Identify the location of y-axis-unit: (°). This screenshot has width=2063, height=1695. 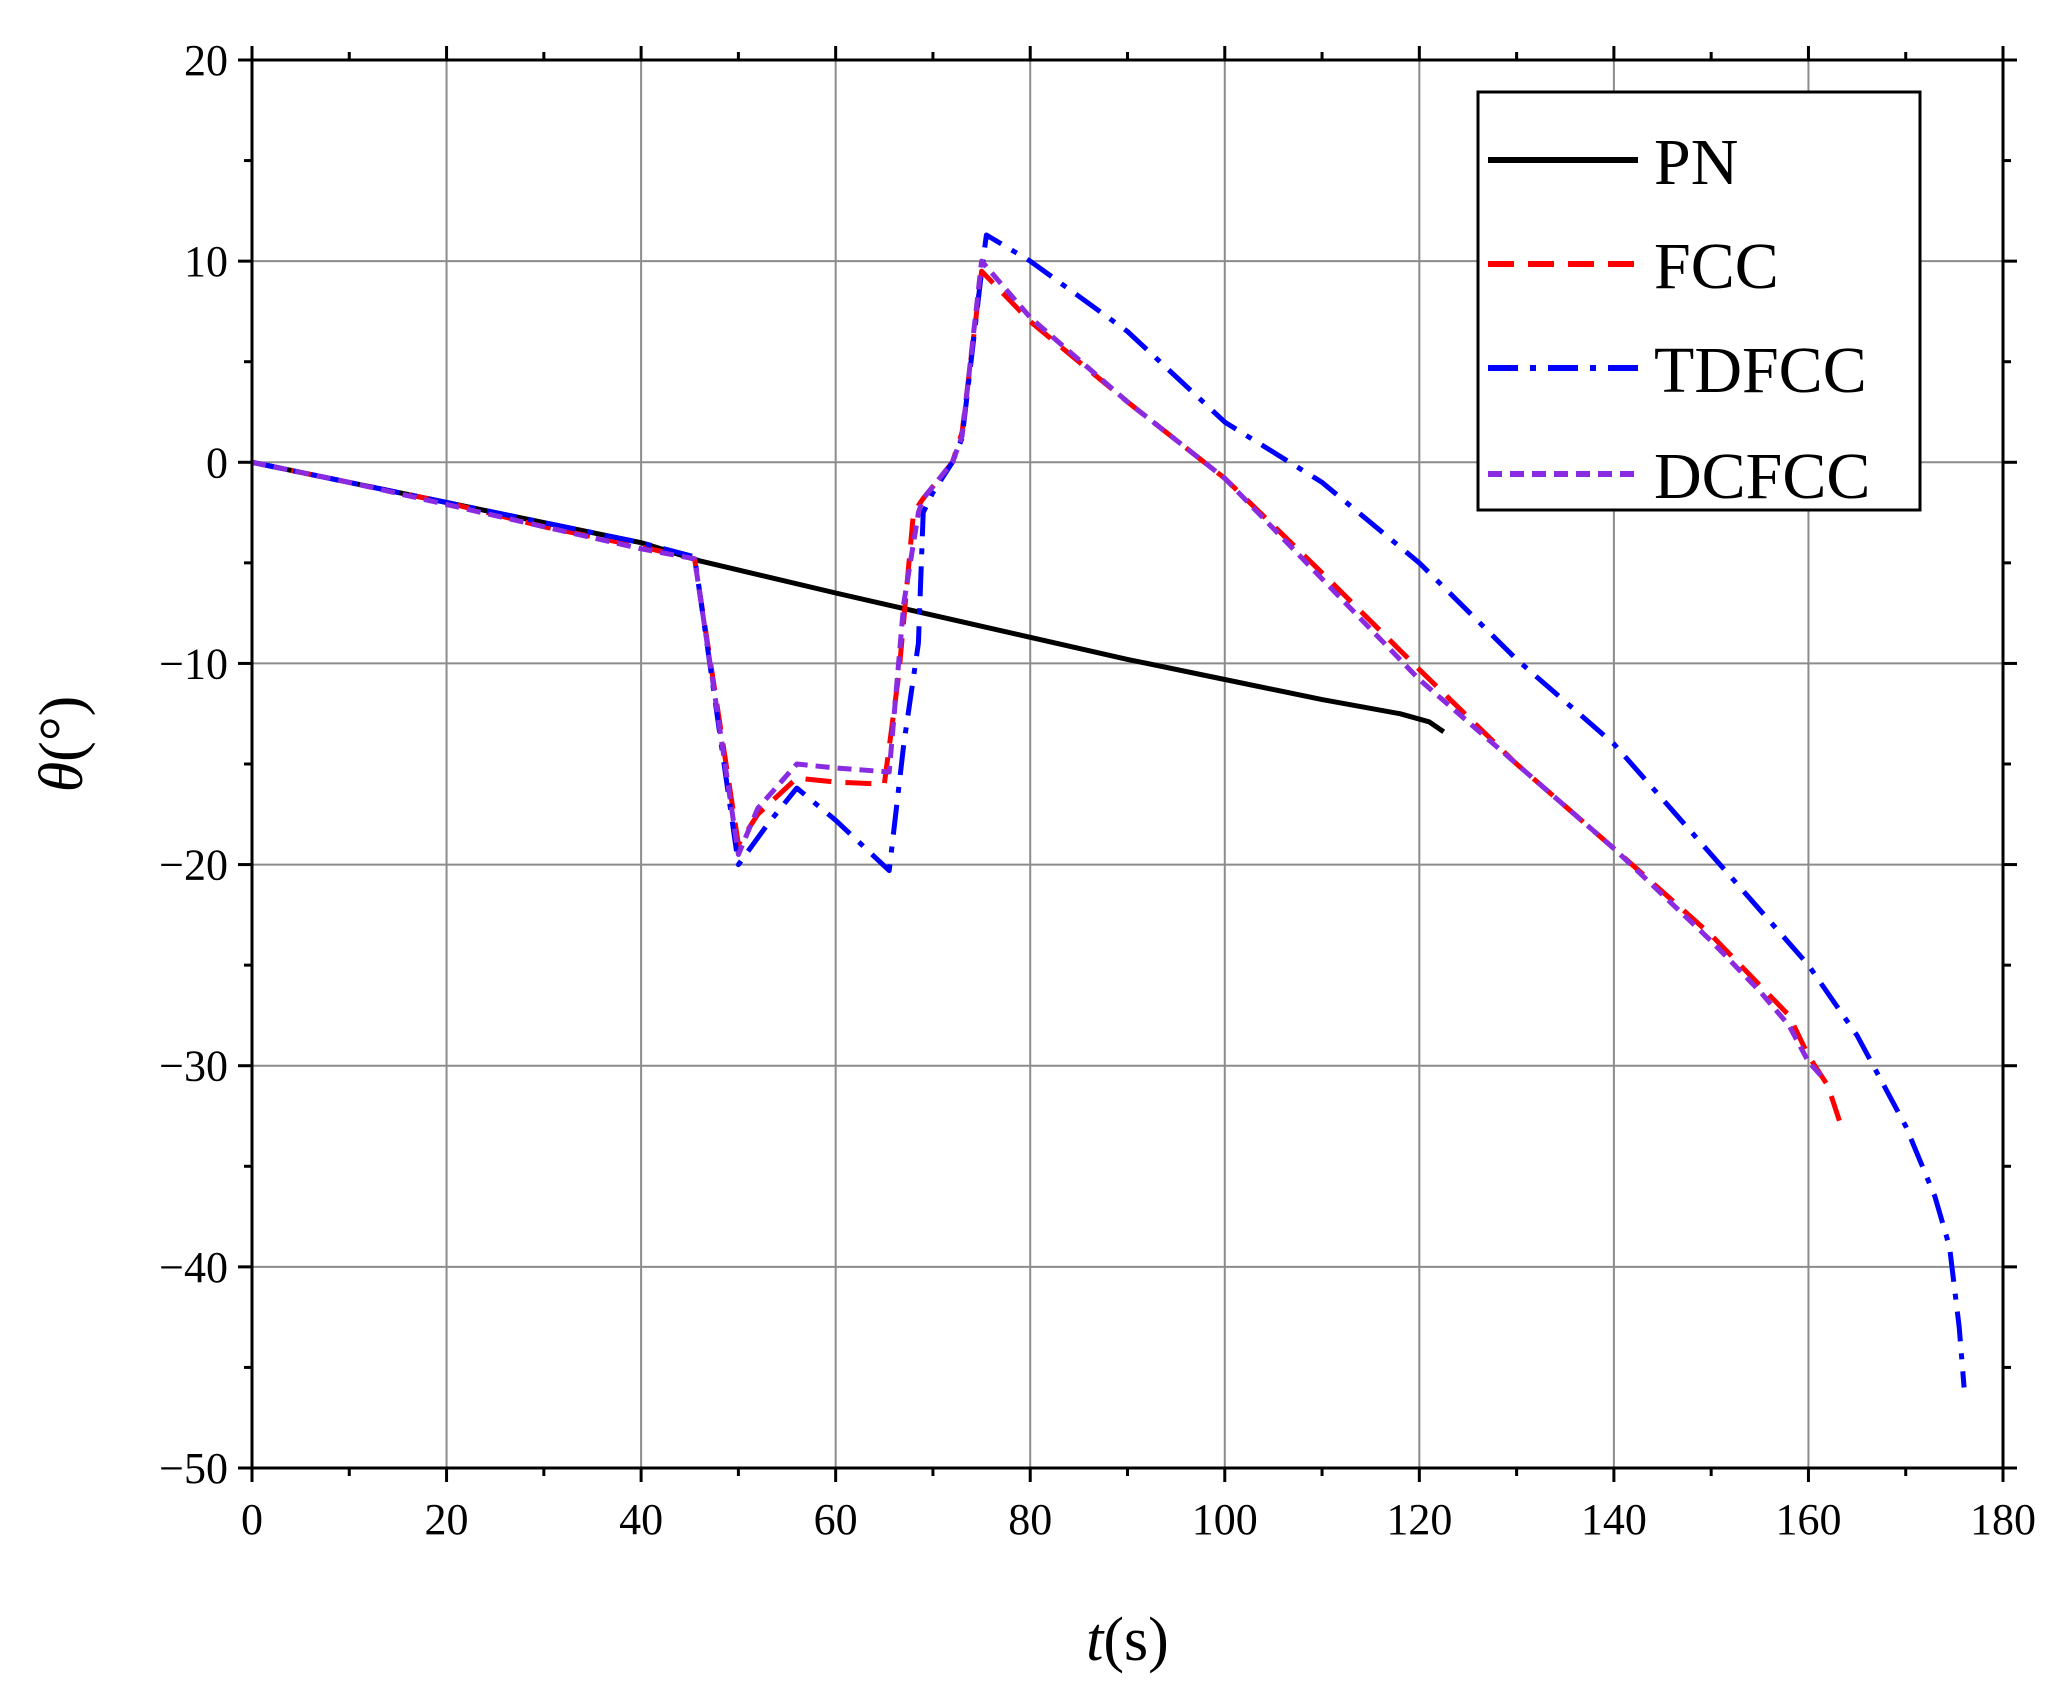
(62, 729).